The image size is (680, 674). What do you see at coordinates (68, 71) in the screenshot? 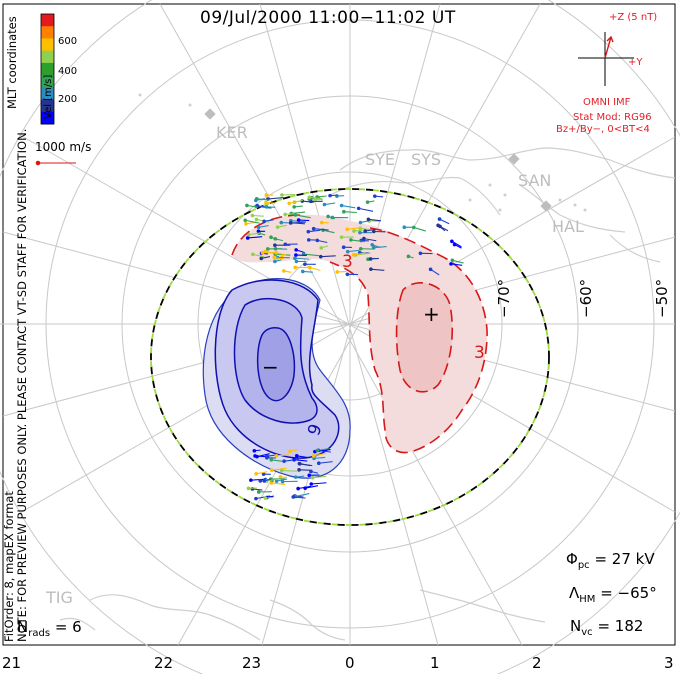
I see `color-scale-tick-400: 400` at bounding box center [68, 71].